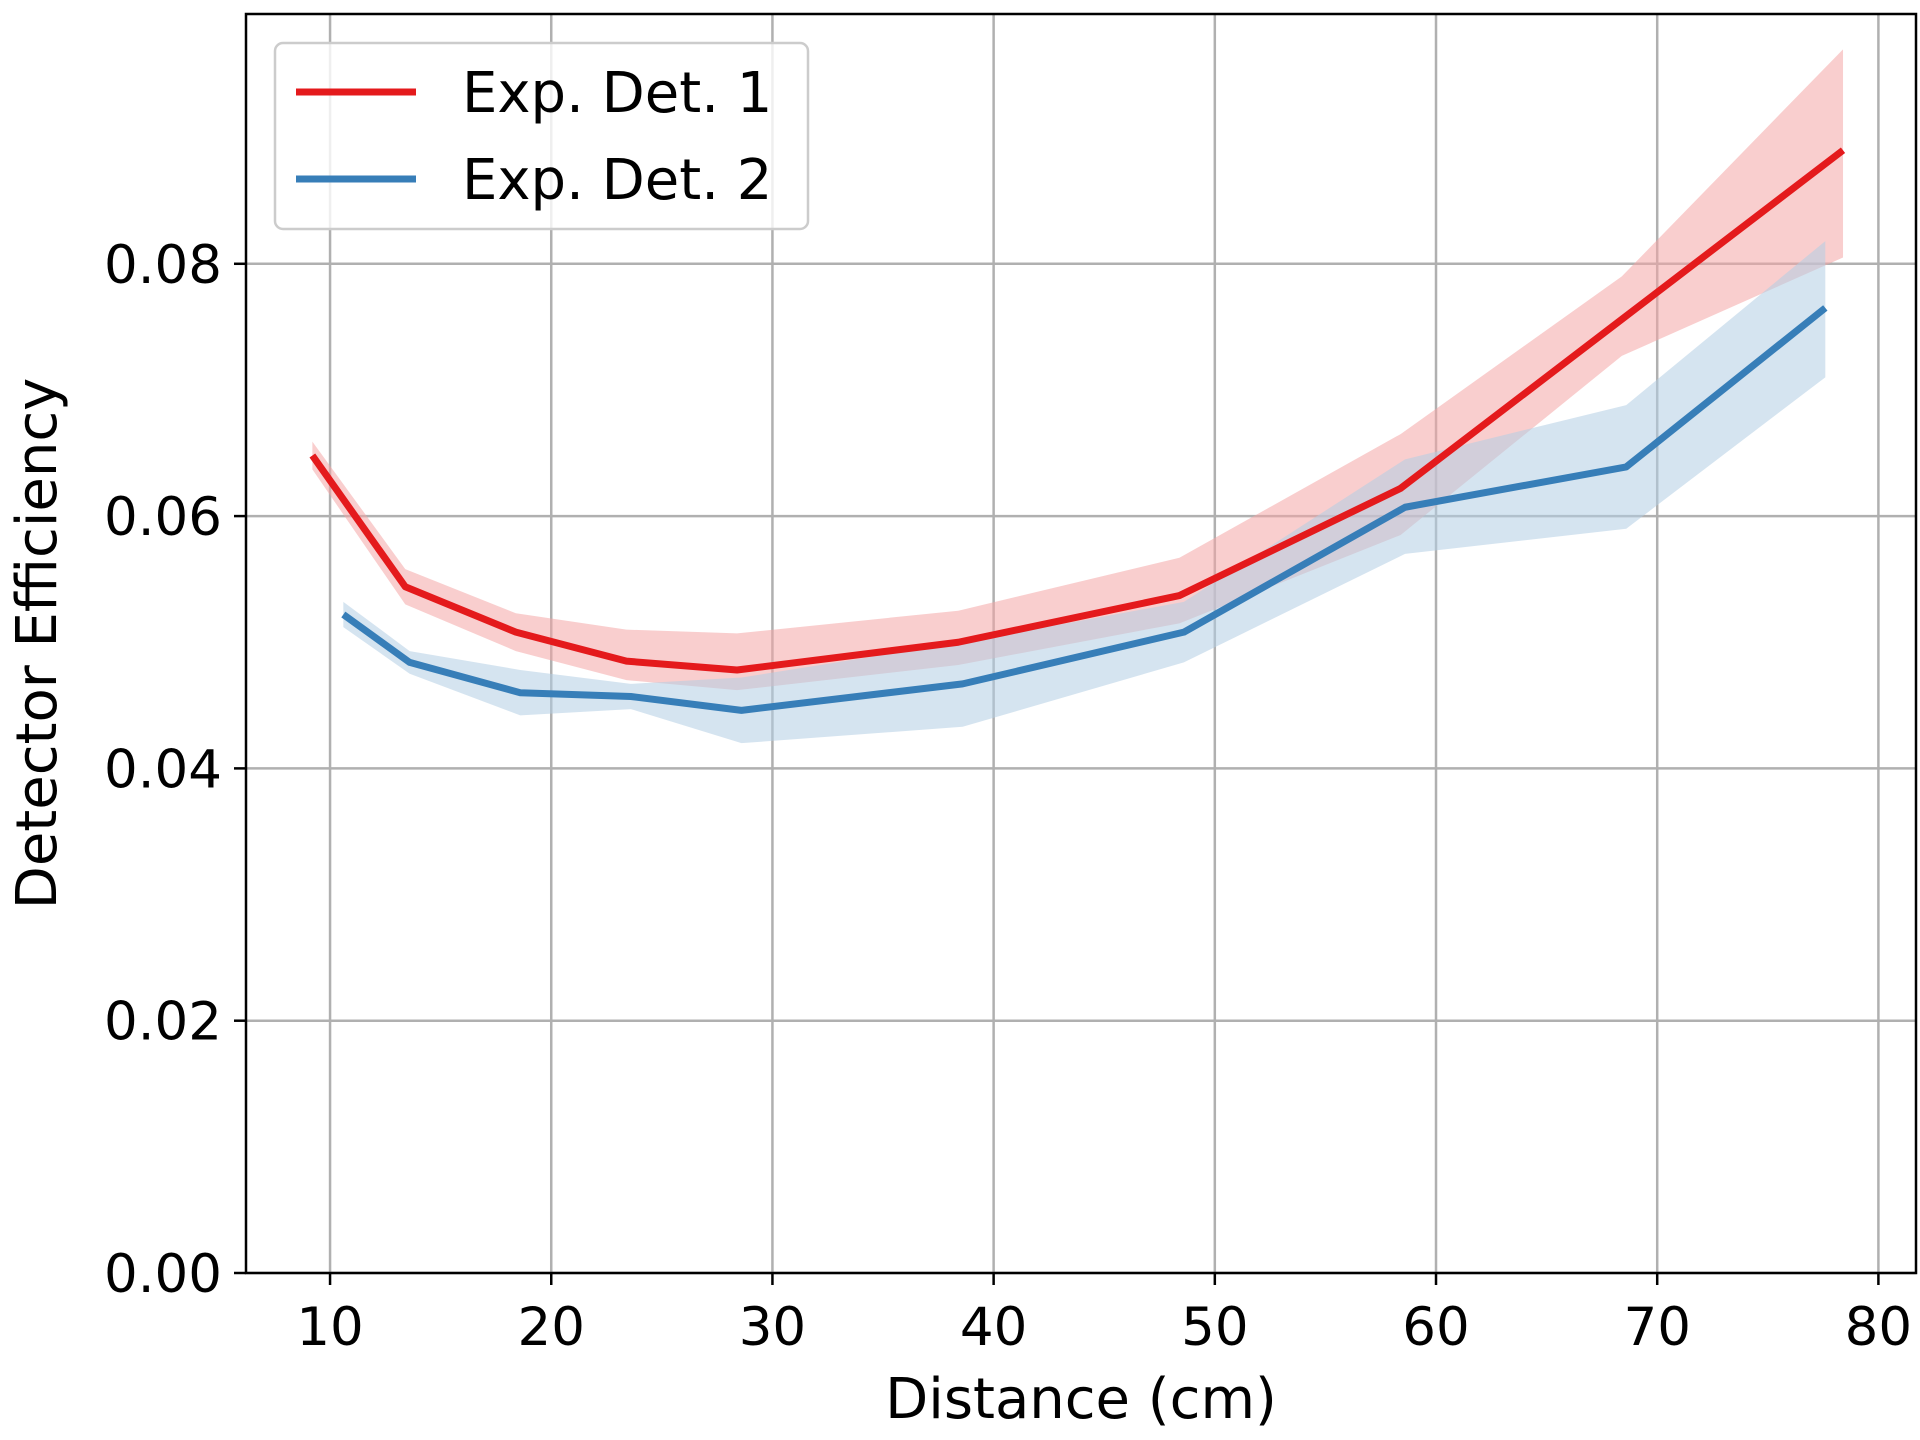  Describe the element at coordinates (1435, 1327) in the screenshot. I see `x-tick-label: 60` at that location.